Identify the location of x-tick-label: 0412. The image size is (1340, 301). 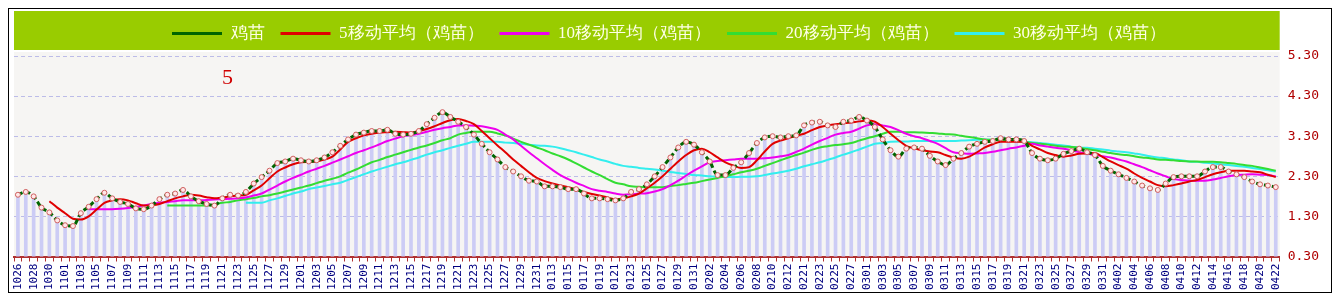
(1197, 277).